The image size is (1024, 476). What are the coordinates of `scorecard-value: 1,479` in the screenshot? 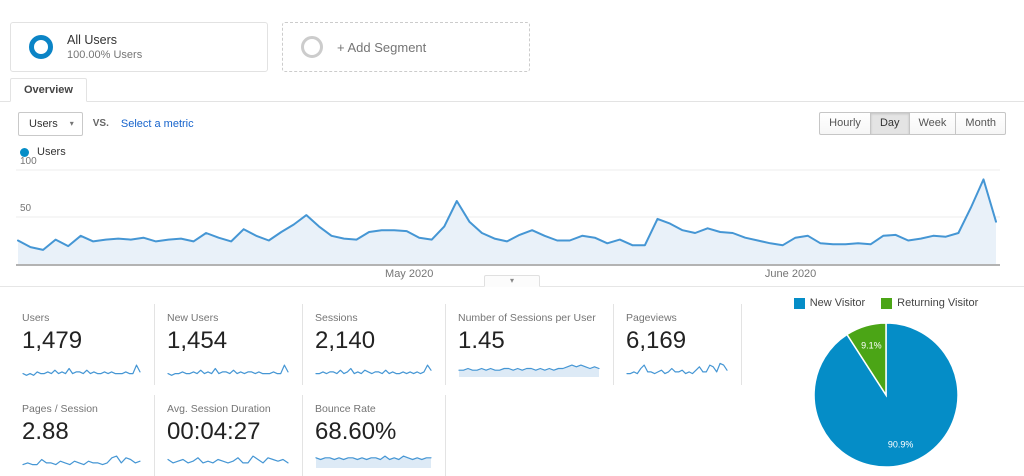 It's located at (52, 340).